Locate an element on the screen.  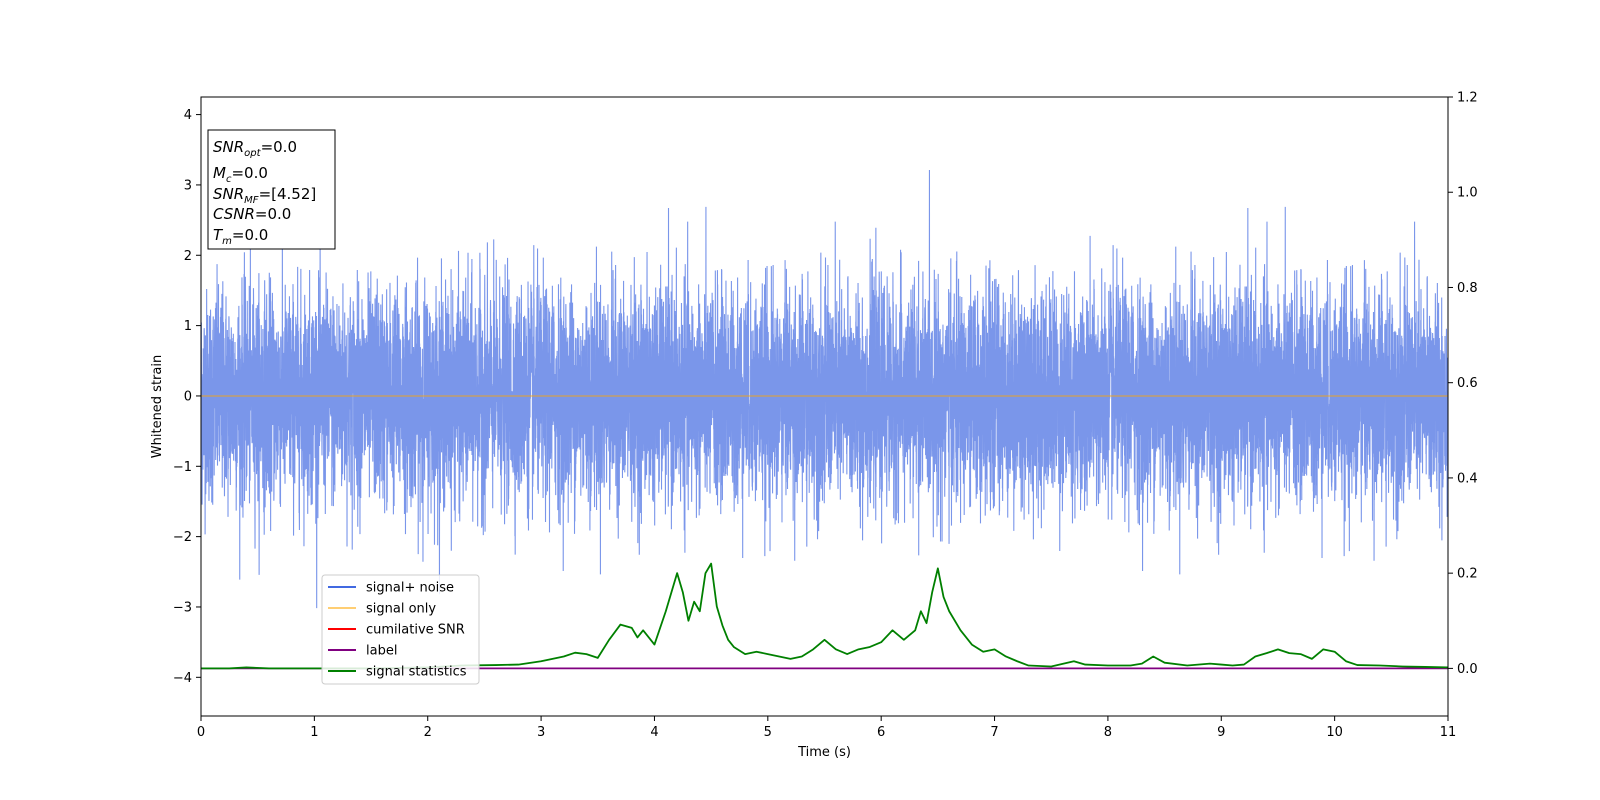
y2-tick-label: 0.6 is located at coordinates (1467, 383).